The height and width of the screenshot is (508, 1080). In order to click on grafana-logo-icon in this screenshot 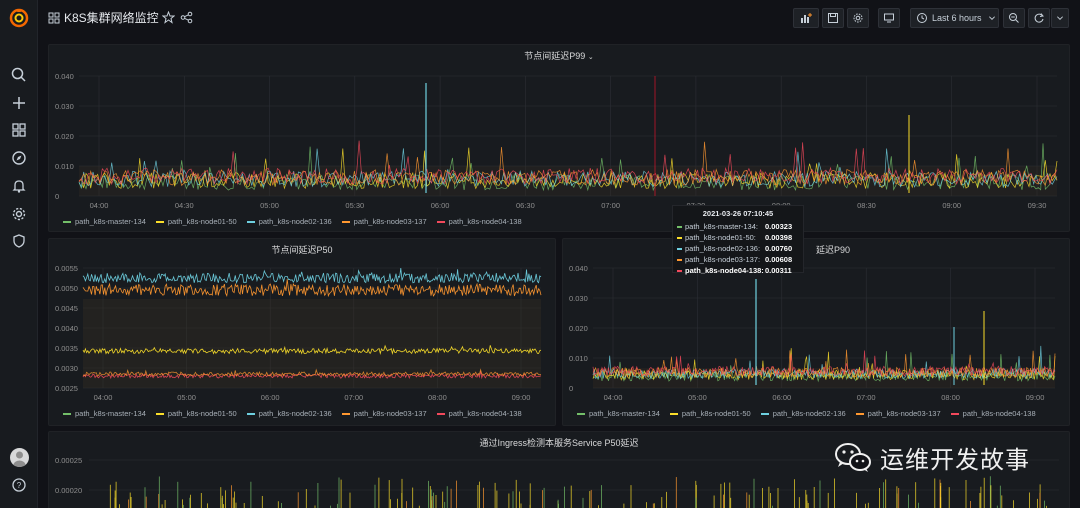, I will do `click(19, 18)`.